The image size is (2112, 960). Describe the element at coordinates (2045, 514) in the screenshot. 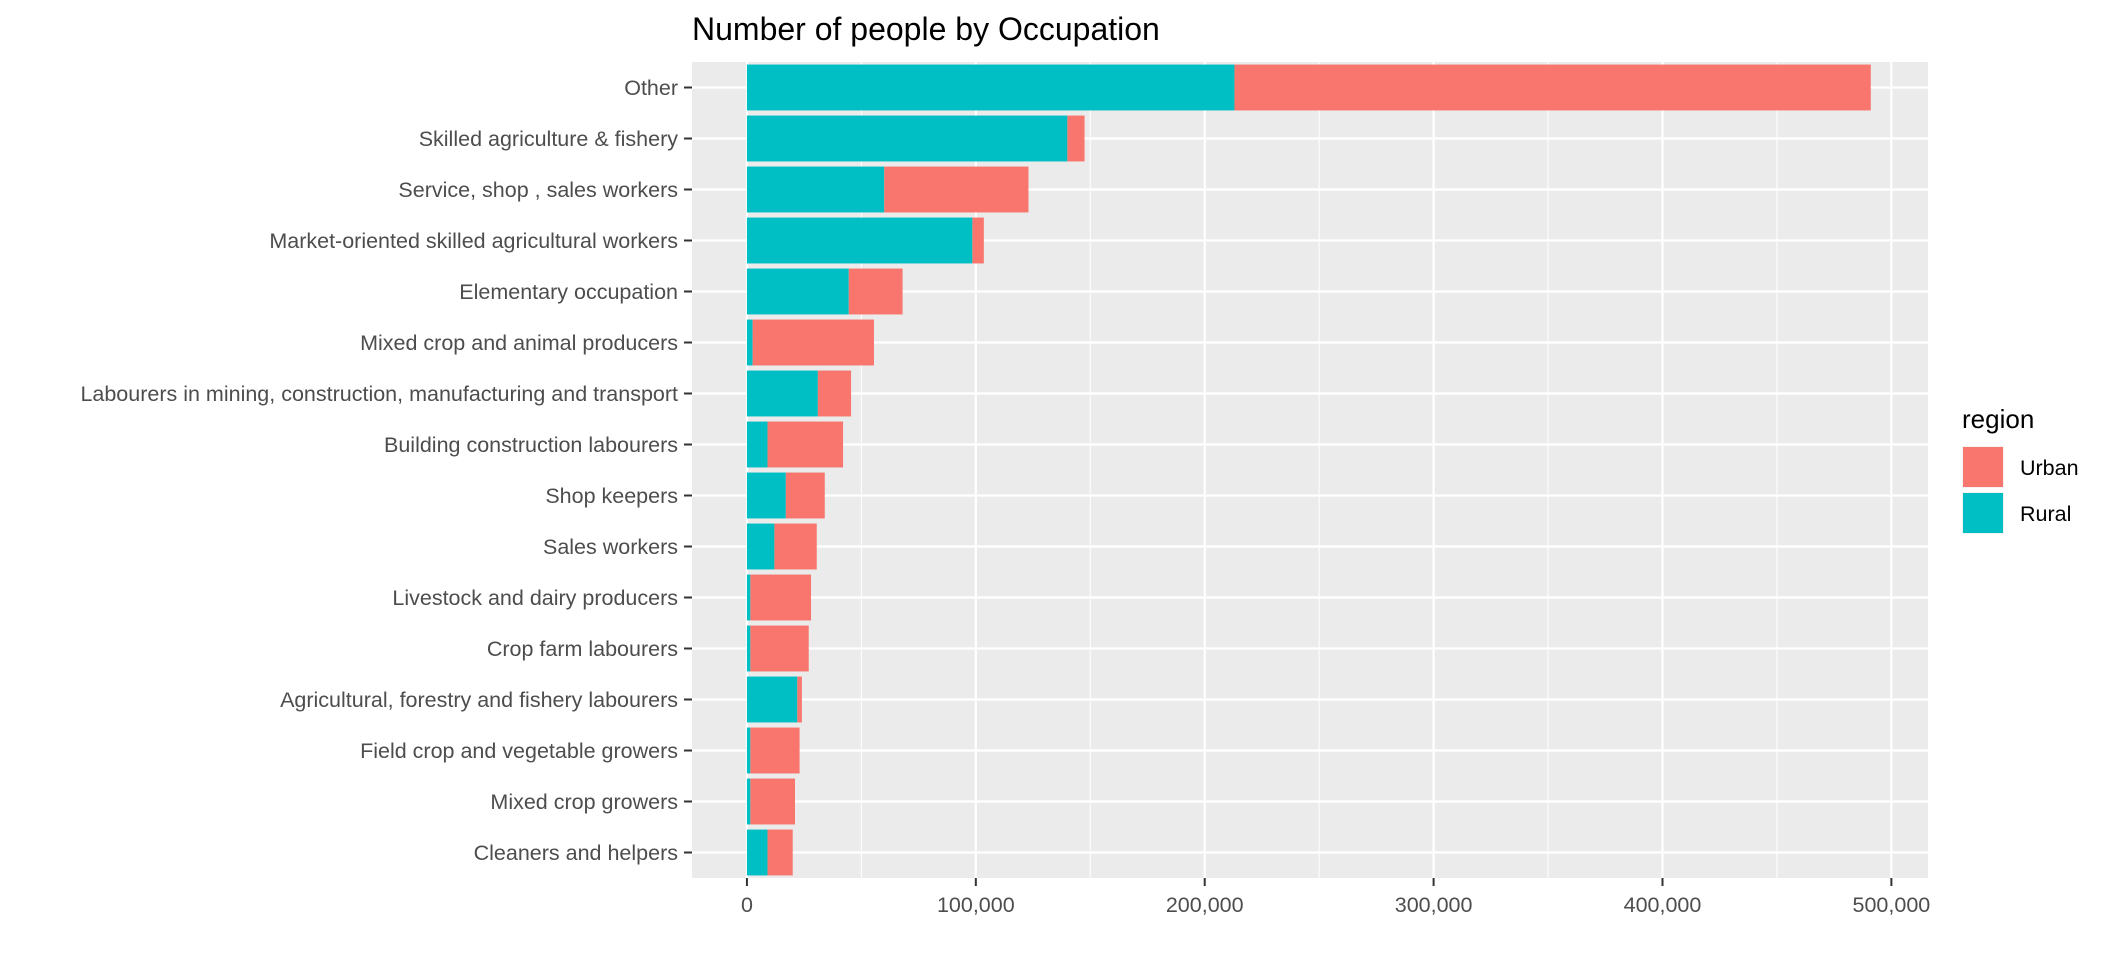

I see `legend-label-rural: Rural` at that location.